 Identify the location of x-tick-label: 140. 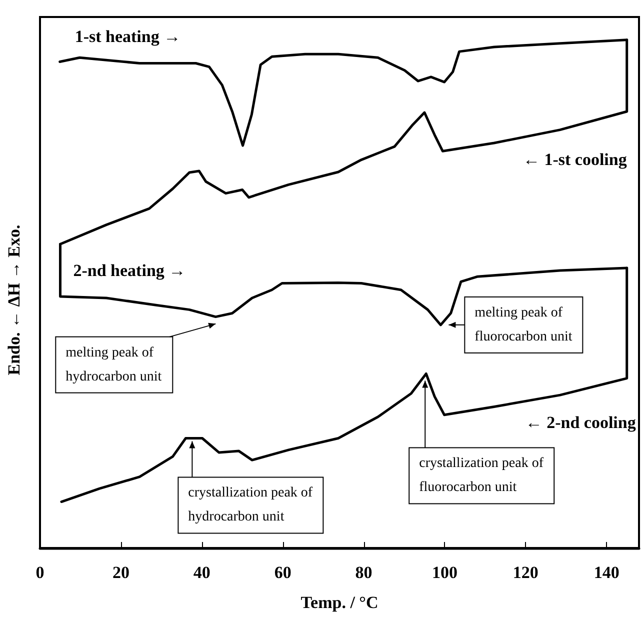
(607, 572).